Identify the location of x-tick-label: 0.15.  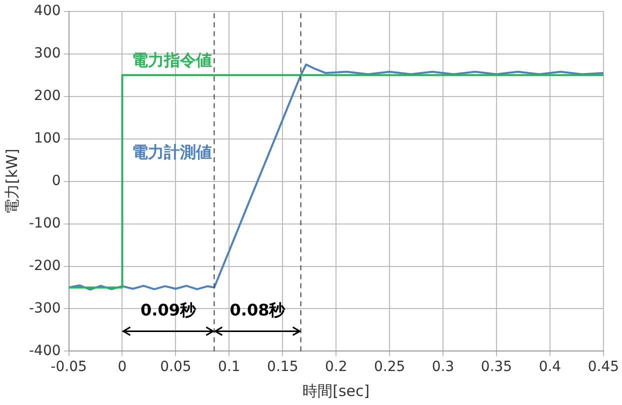
(282, 367).